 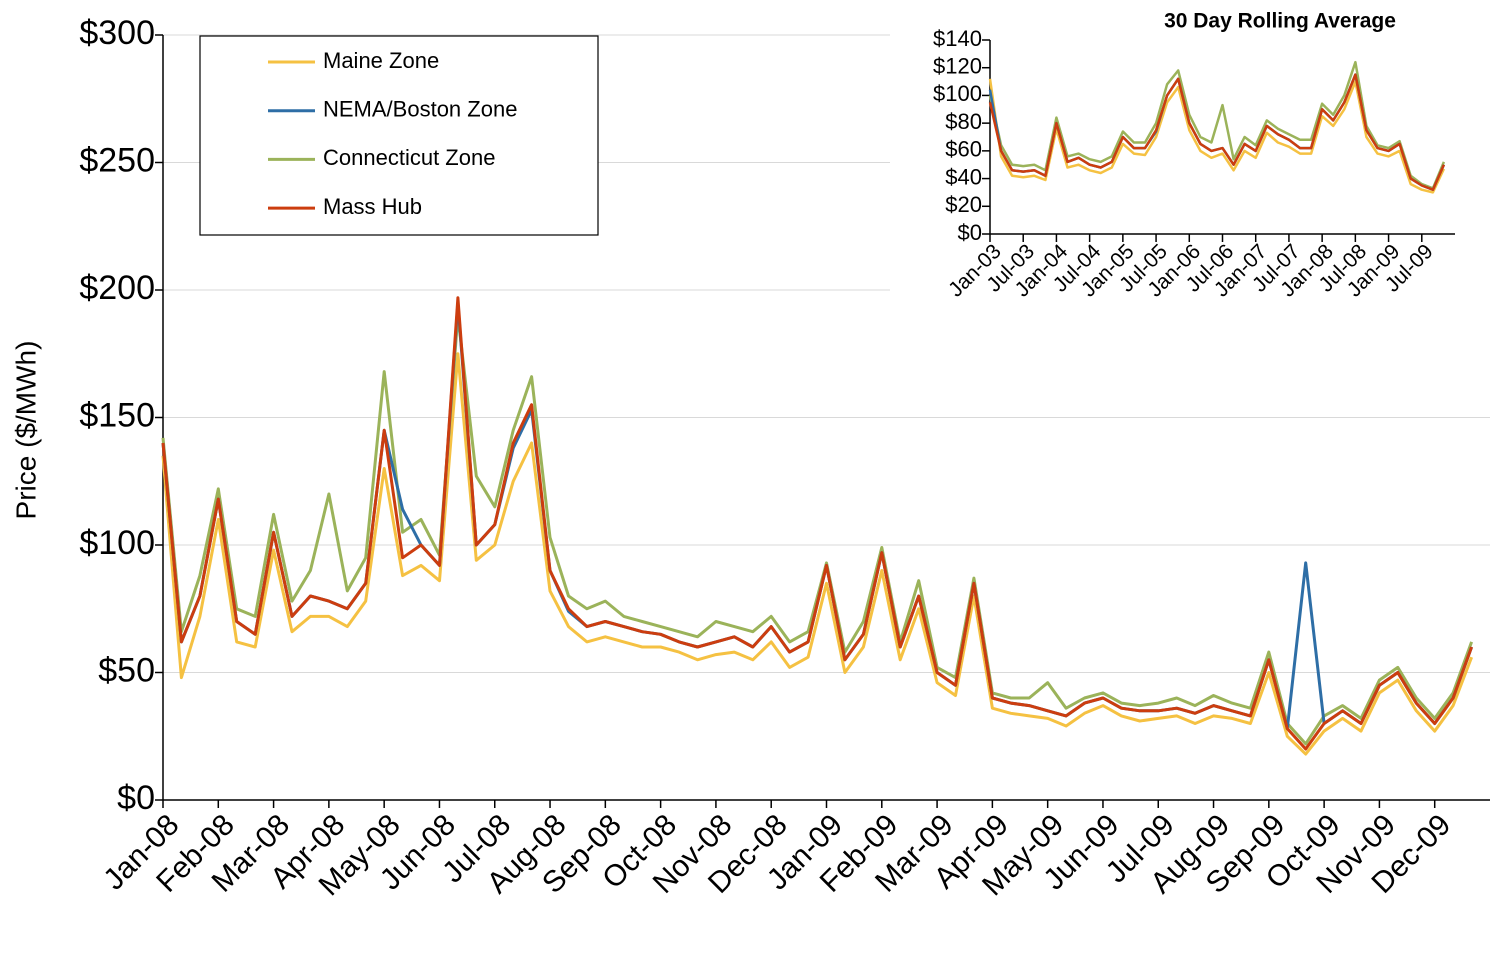 I want to click on legend-box, so click(x=399, y=135).